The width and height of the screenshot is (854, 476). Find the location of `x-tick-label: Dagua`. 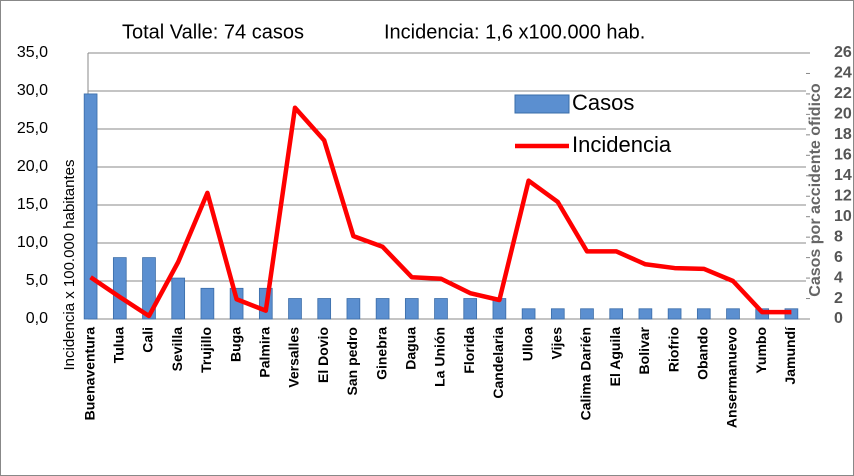

x-tick-label: Dagua is located at coordinates (411, 348).